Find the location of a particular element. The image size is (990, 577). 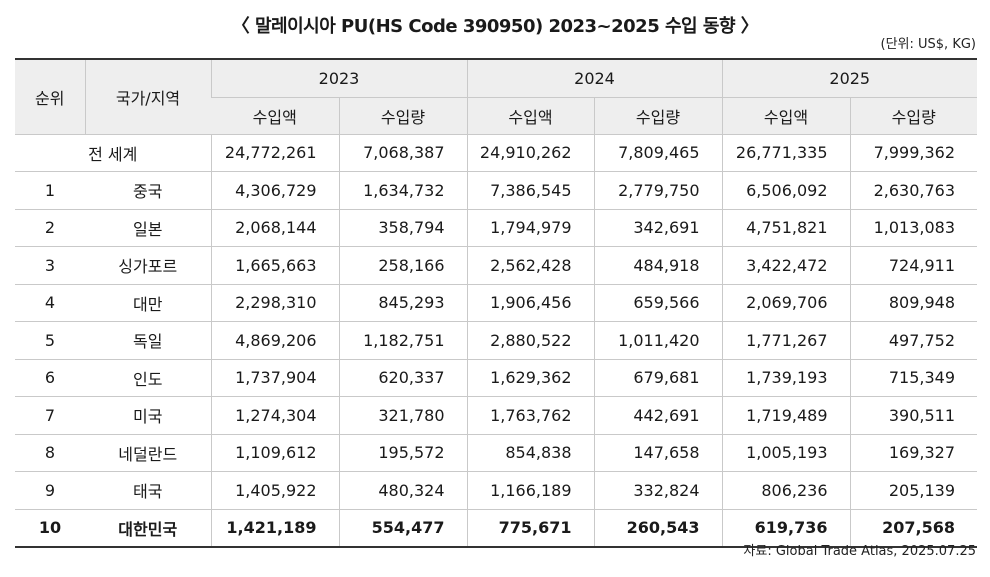

table-cell: 1,719,489 is located at coordinates (785, 415).